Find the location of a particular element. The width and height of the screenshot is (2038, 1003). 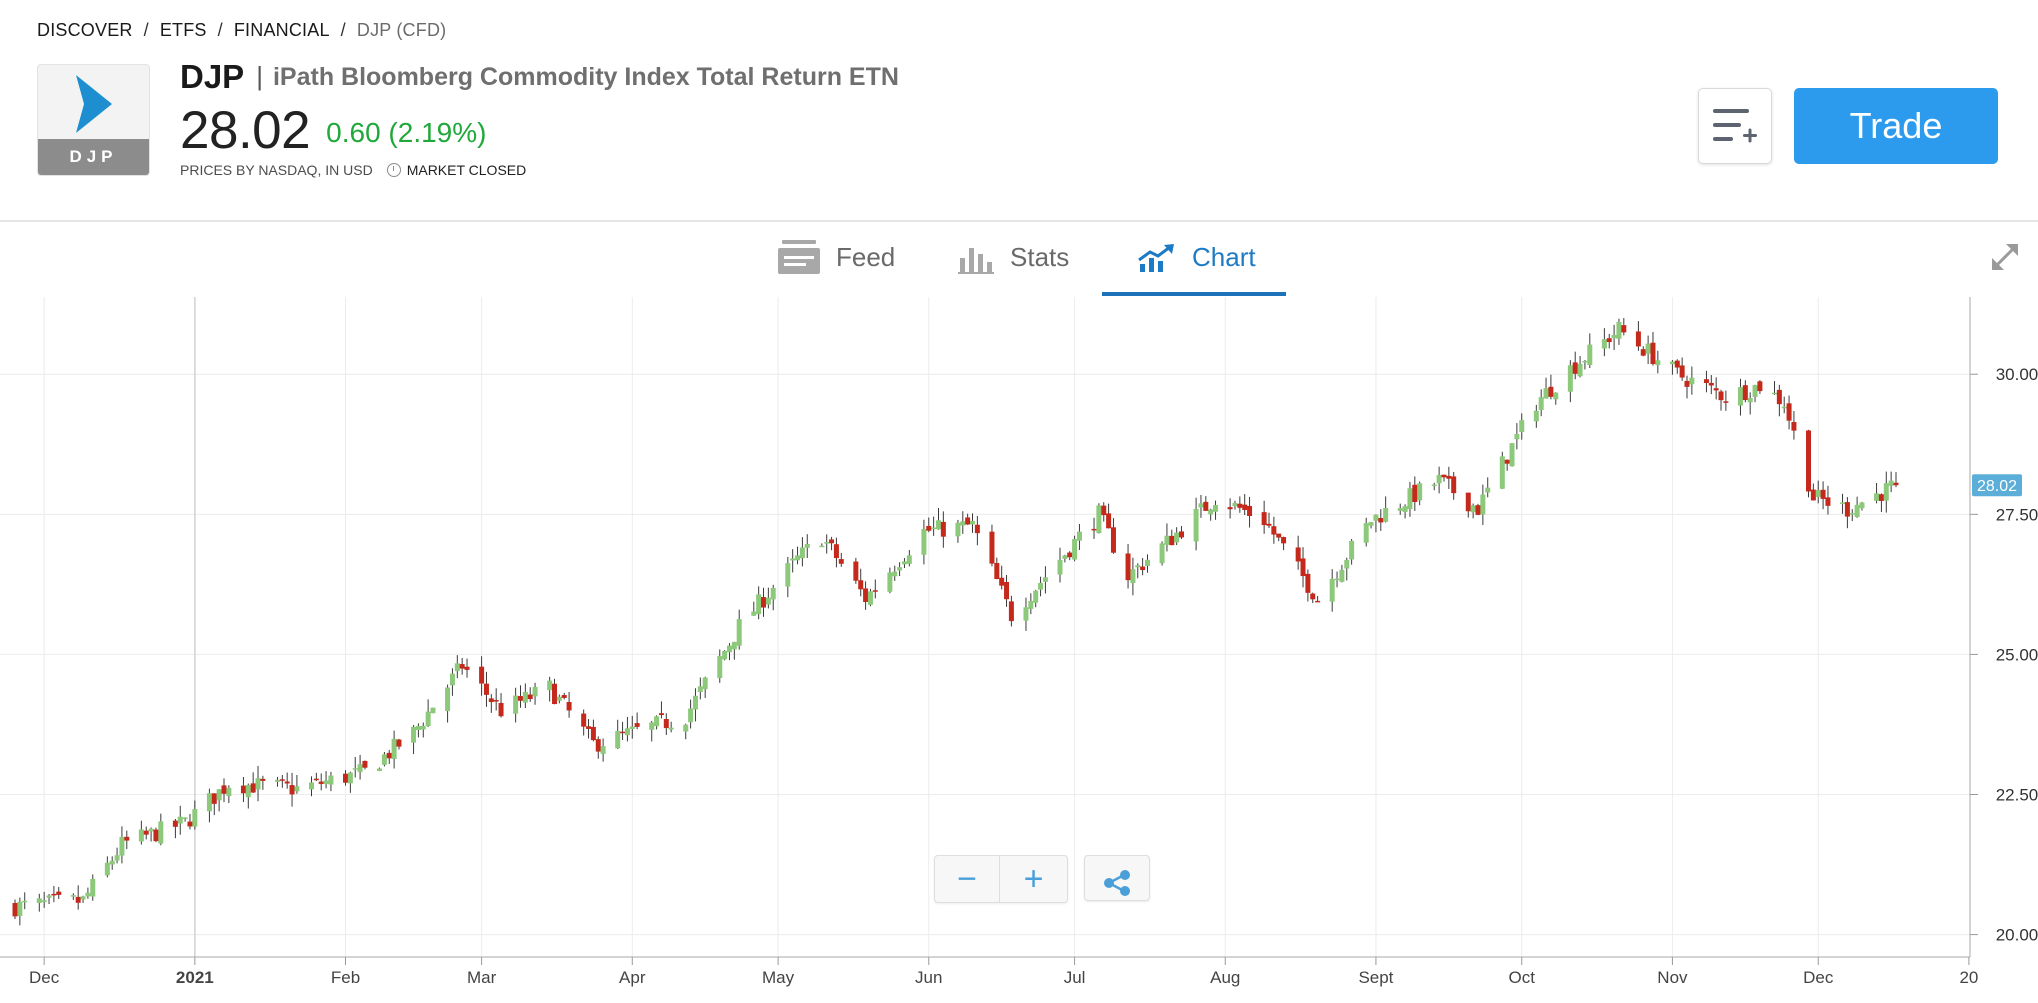

expand-icon is located at coordinates (2005, 257).